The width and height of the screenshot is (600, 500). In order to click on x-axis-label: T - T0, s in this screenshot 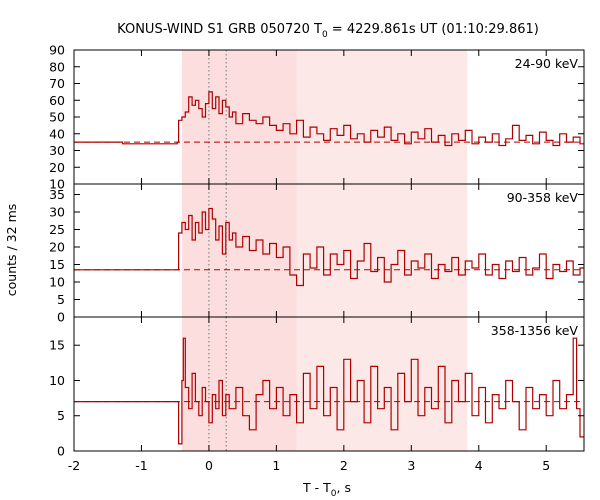, I will do `click(326, 489)`.